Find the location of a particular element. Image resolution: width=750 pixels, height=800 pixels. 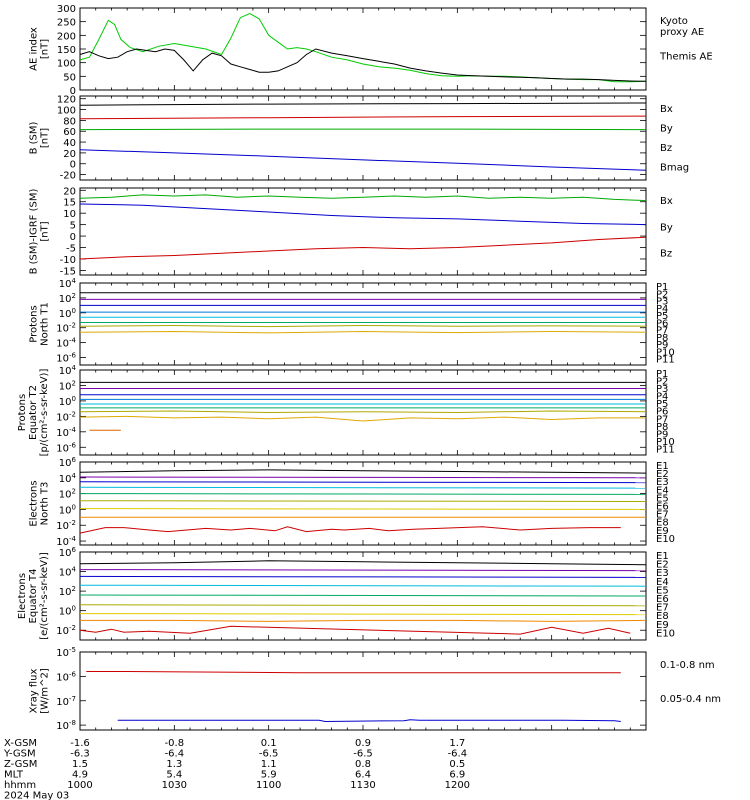

y-tick-label: 120 is located at coordinates (66, 100).